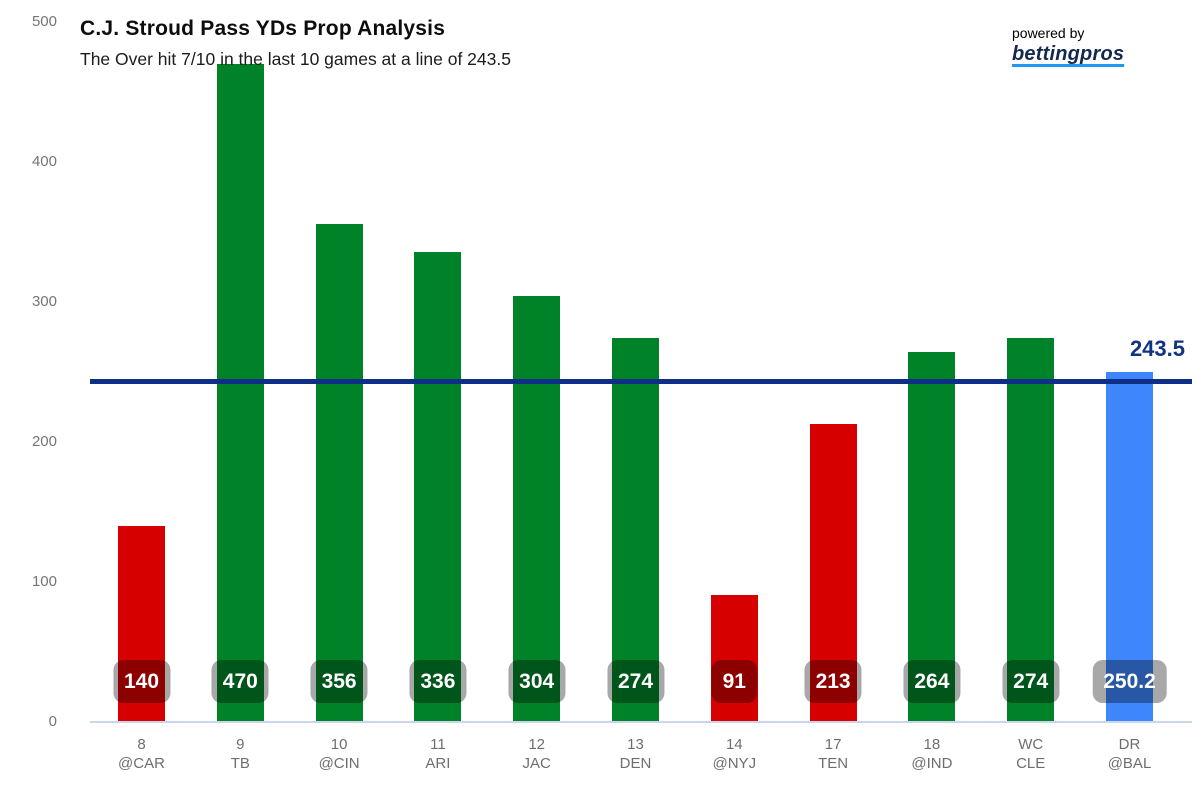 The height and width of the screenshot is (800, 1200). Describe the element at coordinates (1031, 744) in the screenshot. I see `game-week-label: WC` at that location.